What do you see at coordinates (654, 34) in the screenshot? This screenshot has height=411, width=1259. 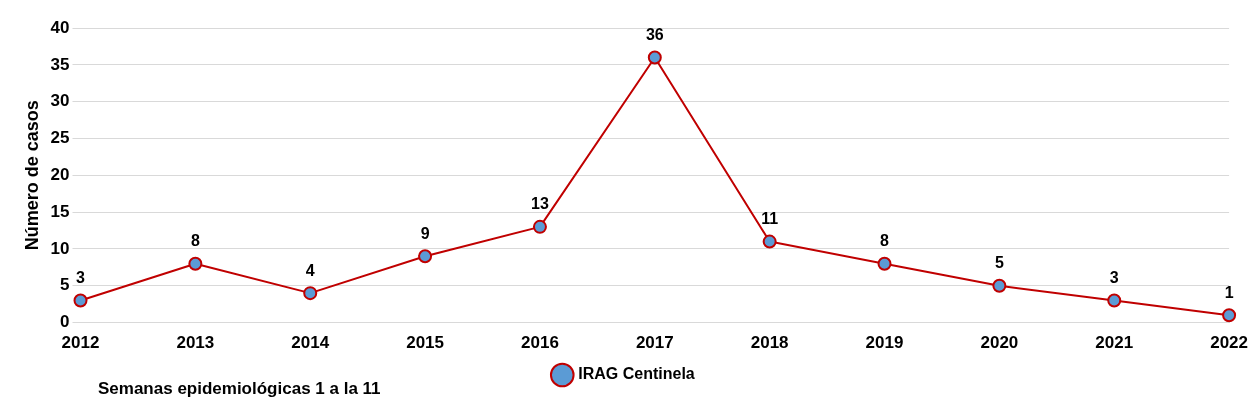 I see `data-label: 36` at bounding box center [654, 34].